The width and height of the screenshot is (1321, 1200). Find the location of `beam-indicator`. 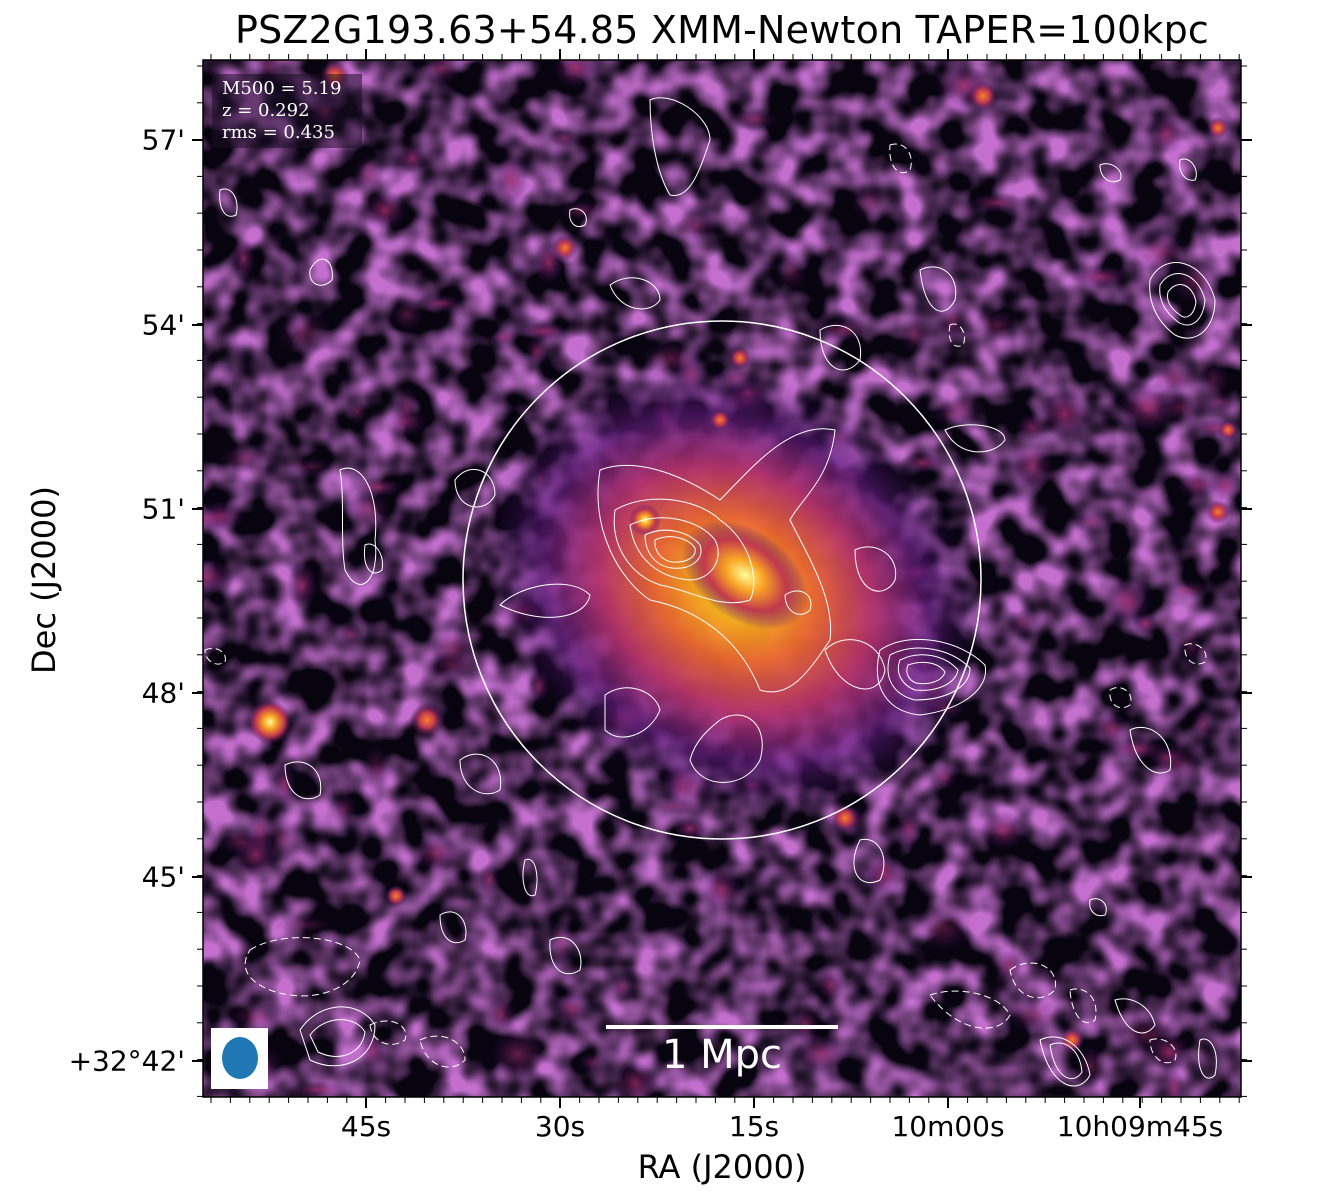

beam-indicator is located at coordinates (239, 1058).